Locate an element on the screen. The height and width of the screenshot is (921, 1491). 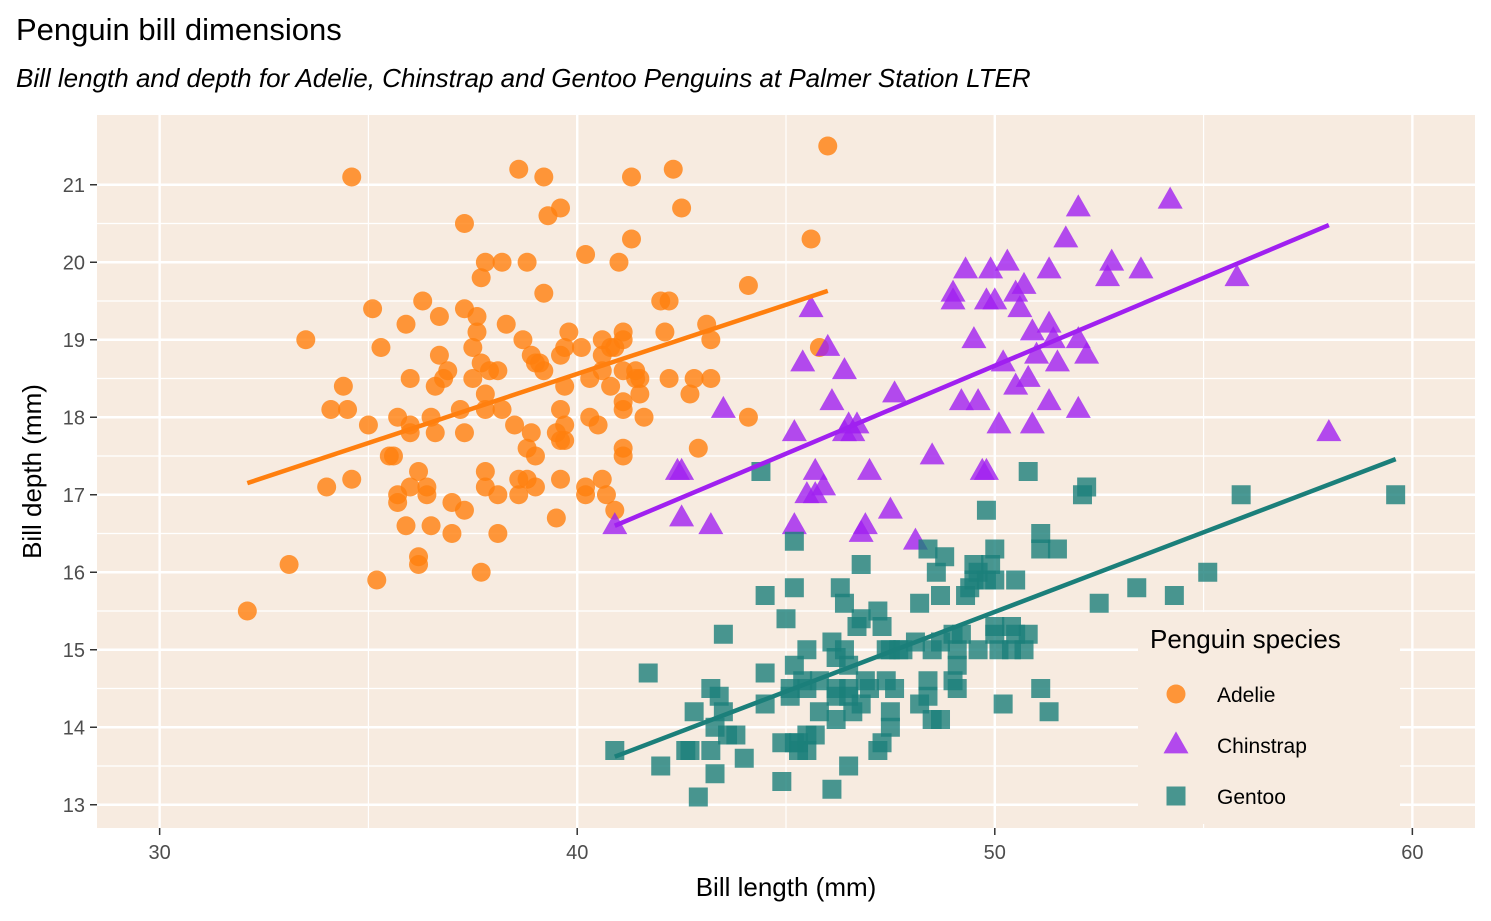
legend-gentoo-key is located at coordinates (1176, 796).